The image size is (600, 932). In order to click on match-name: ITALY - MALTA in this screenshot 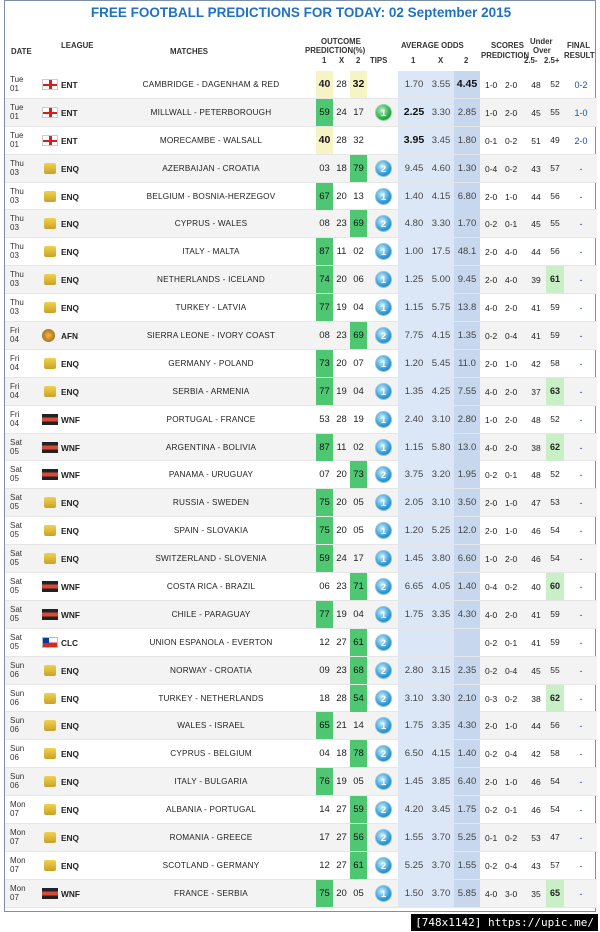, I will do `click(211, 252)`.